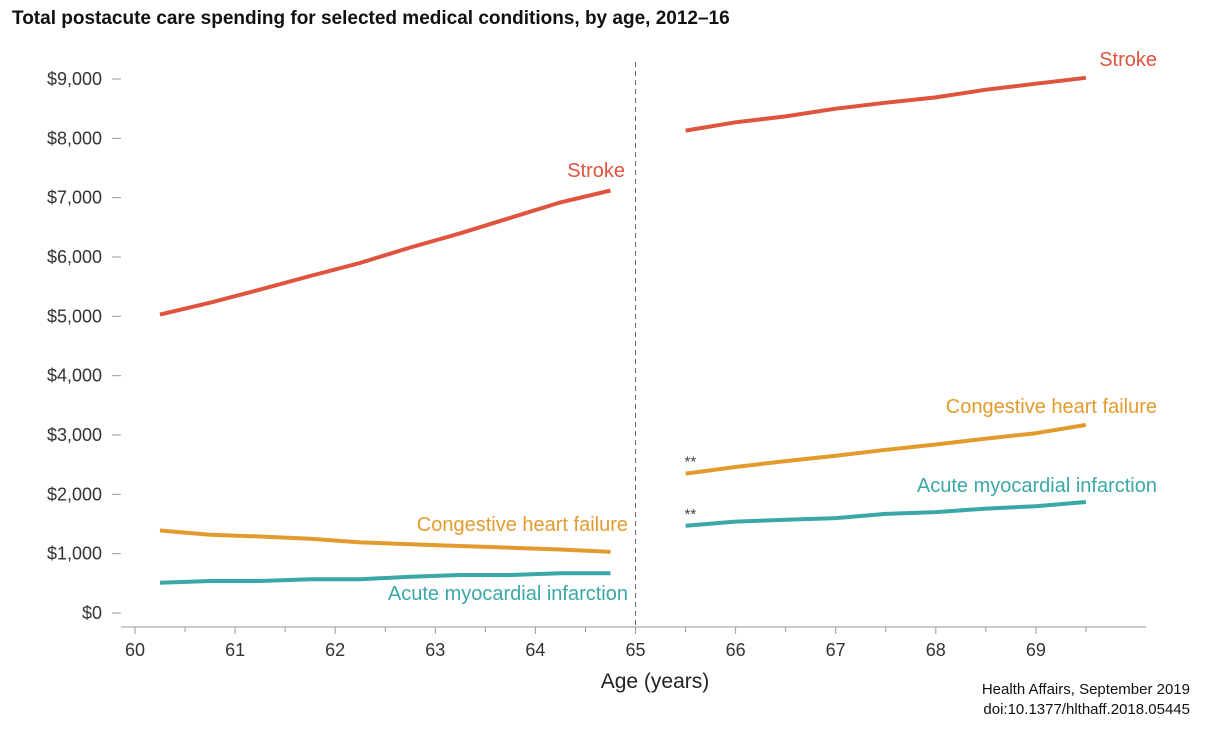 This screenshot has height=733, width=1206. What do you see at coordinates (74, 79) in the screenshot?
I see `y-tick-label: $9,000` at bounding box center [74, 79].